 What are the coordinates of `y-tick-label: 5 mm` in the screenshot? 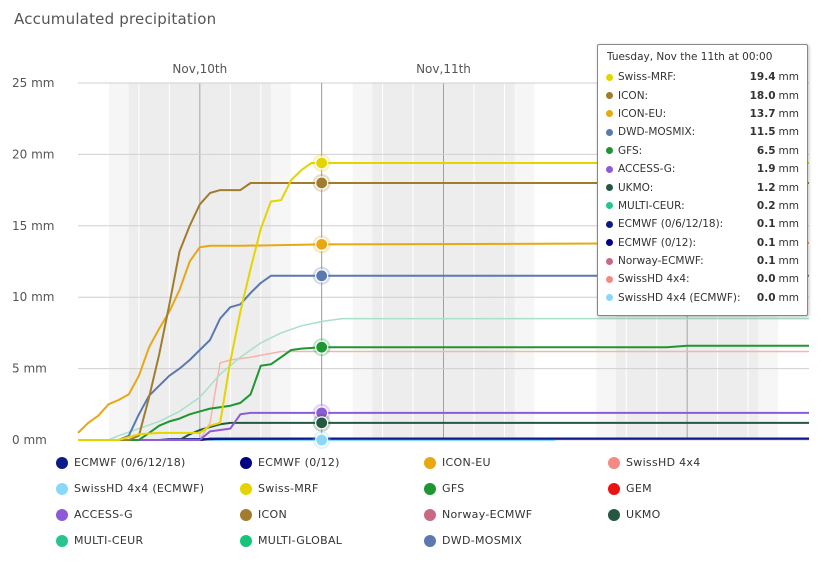 It's located at (29, 369).